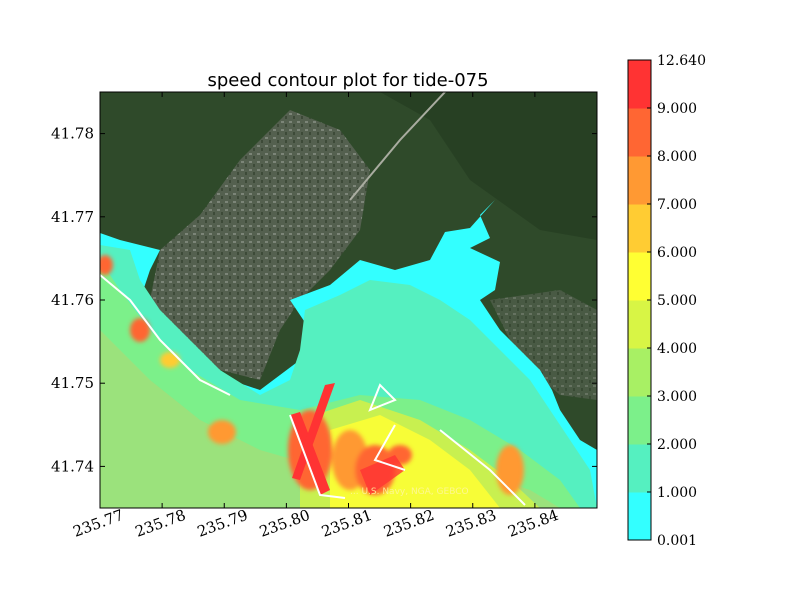  Describe the element at coordinates (677, 397) in the screenshot. I see `colorbar-tick-label: 3.000` at that location.